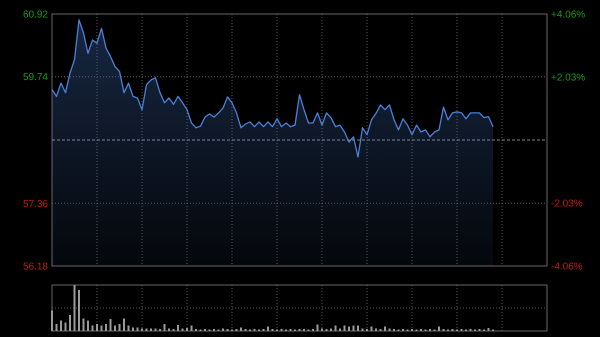 This screenshot has height=337, width=600. What do you see at coordinates (568, 15) in the screenshot?
I see `y2-tick-label: +4.06%` at bounding box center [568, 15].